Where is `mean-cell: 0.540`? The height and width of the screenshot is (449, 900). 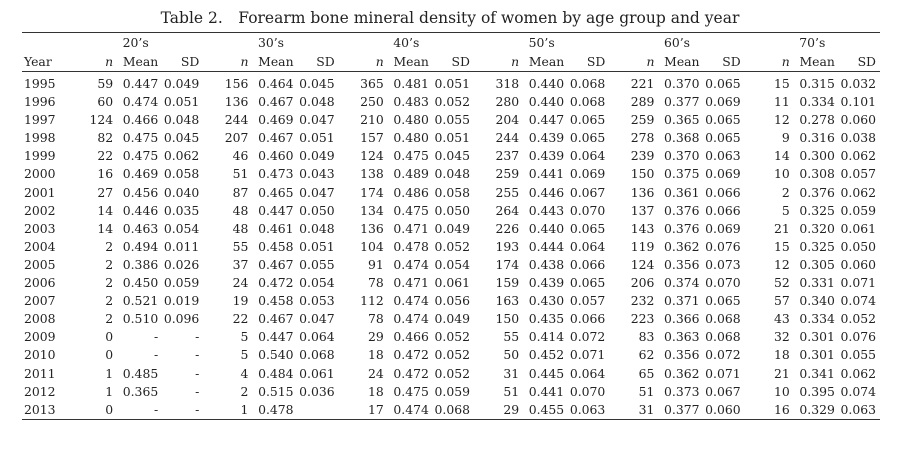 mean-cell: 0.540 is located at coordinates (276, 355).